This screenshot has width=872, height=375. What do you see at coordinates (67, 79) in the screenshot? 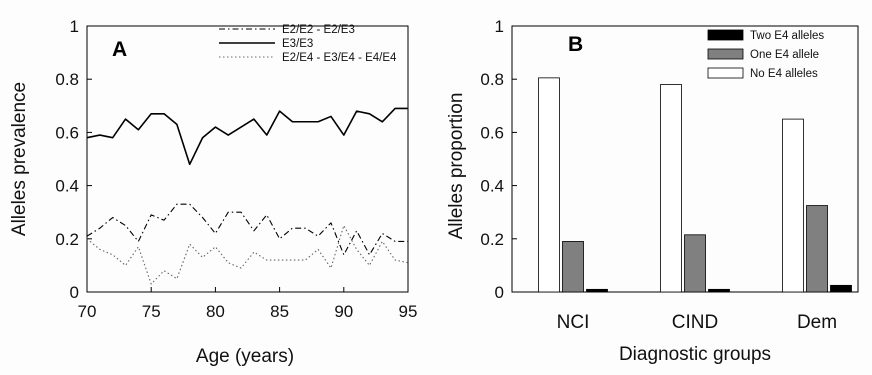
I see `chart-a-y-tick-label: 0.8` at bounding box center [67, 79].